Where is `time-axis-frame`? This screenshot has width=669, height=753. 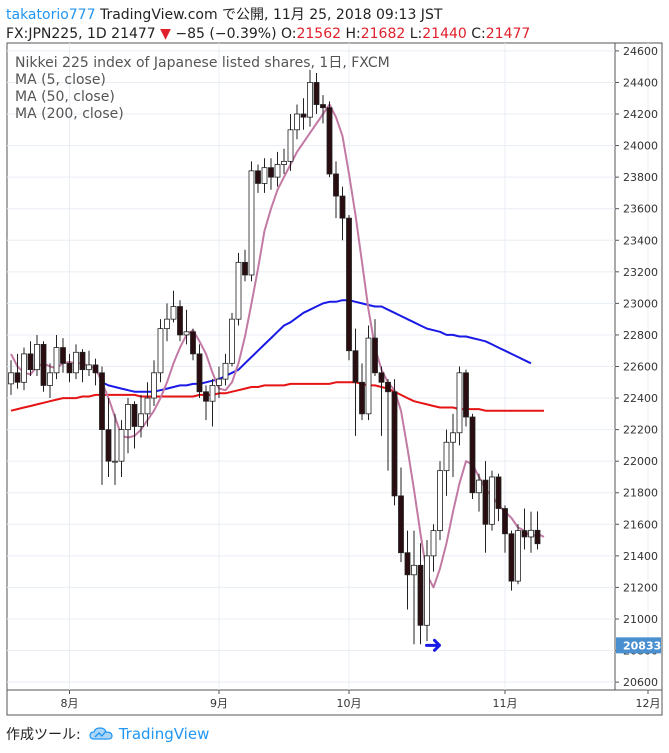 time-axis-frame is located at coordinates (334, 702).